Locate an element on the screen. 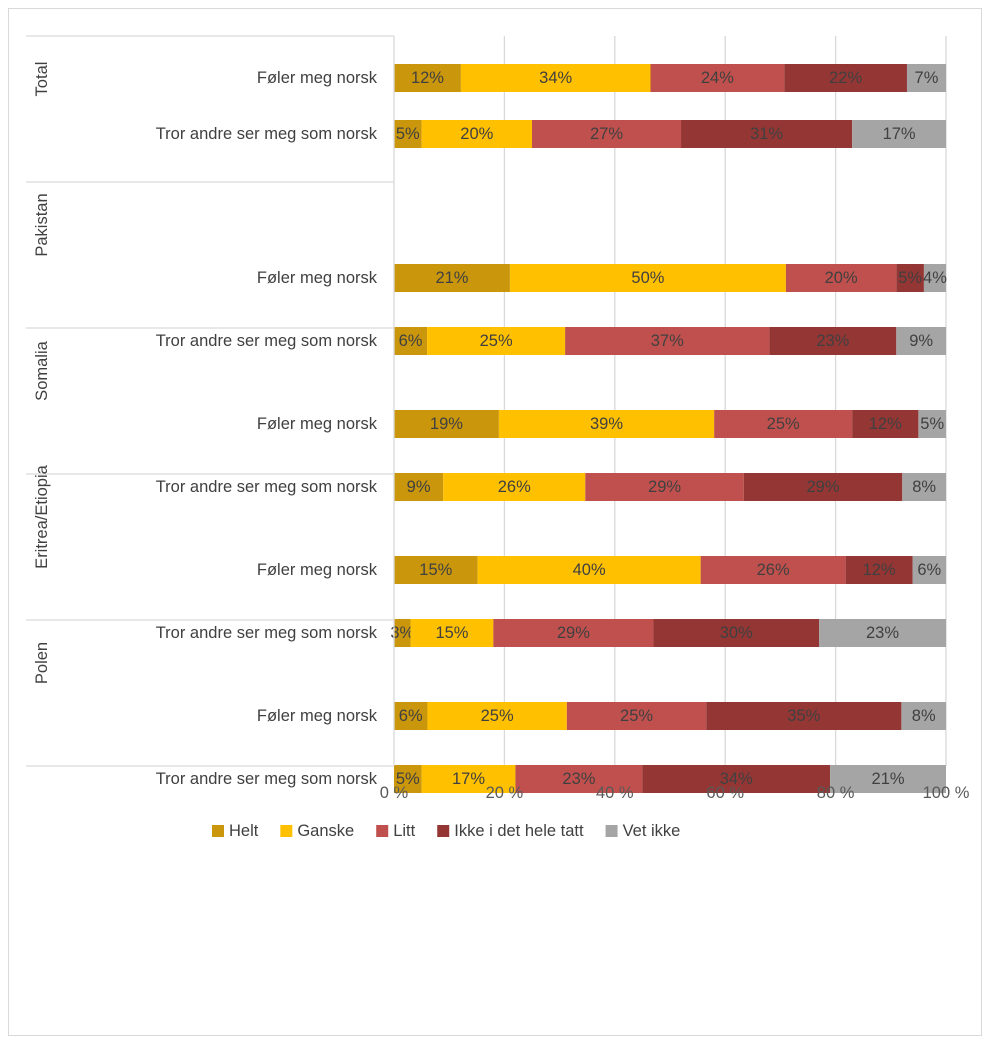 The image size is (992, 1045). legend-label: Ganske is located at coordinates (325, 831).